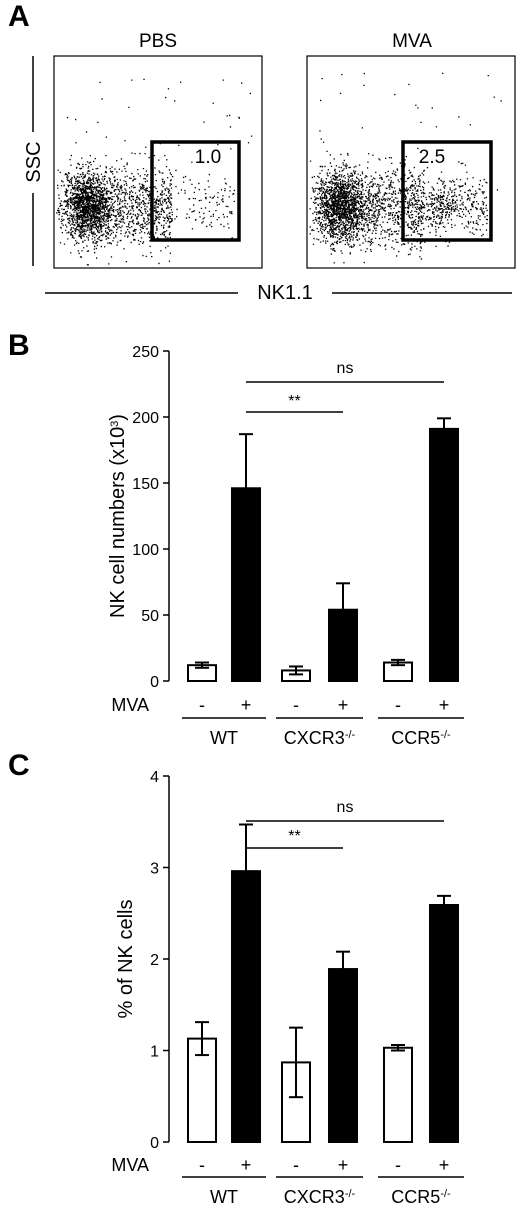  Describe the element at coordinates (145, 550) in the screenshot. I see `y-tick-label: 100` at that location.